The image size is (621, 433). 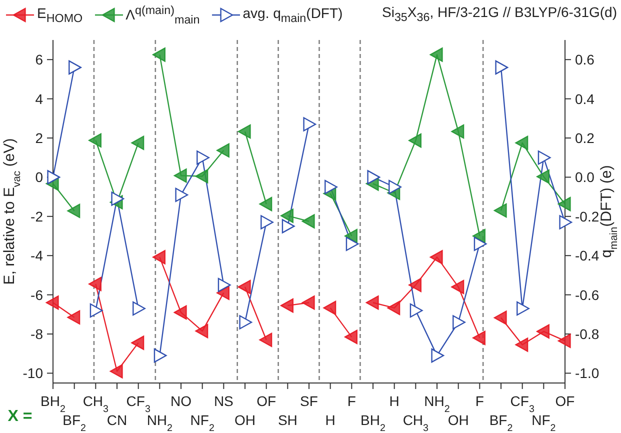 What do you see at coordinates (585, 98) in the screenshot?
I see `y2-tick-label: 0.4` at bounding box center [585, 98].